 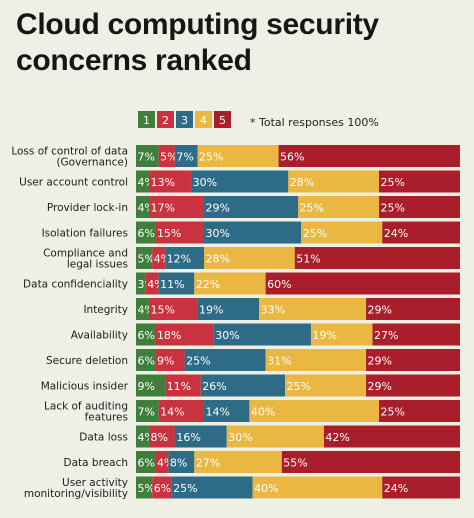 I want to click on bar-value-label: 51%, so click(x=308, y=259).